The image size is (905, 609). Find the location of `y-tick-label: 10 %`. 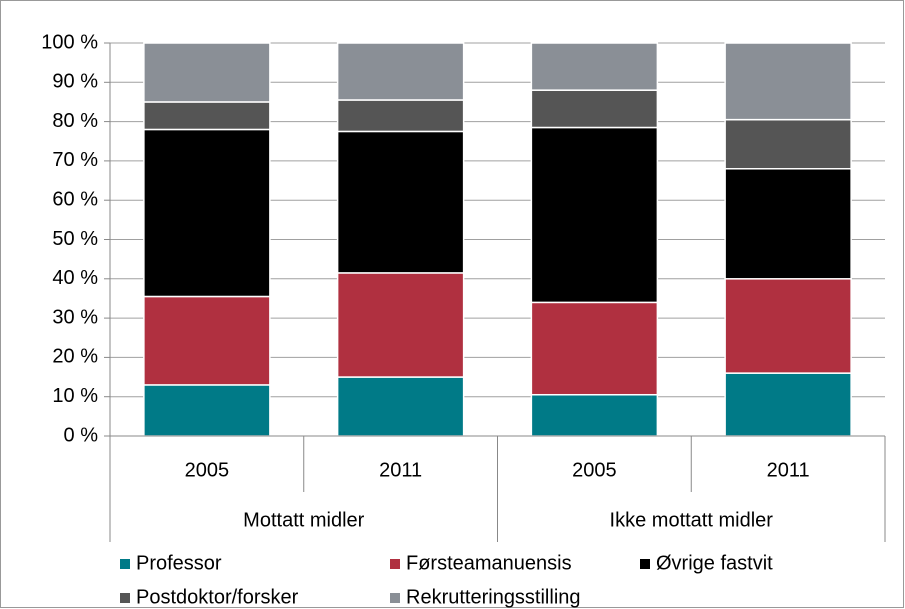

y-tick-label: 10 % is located at coordinates (75, 396).